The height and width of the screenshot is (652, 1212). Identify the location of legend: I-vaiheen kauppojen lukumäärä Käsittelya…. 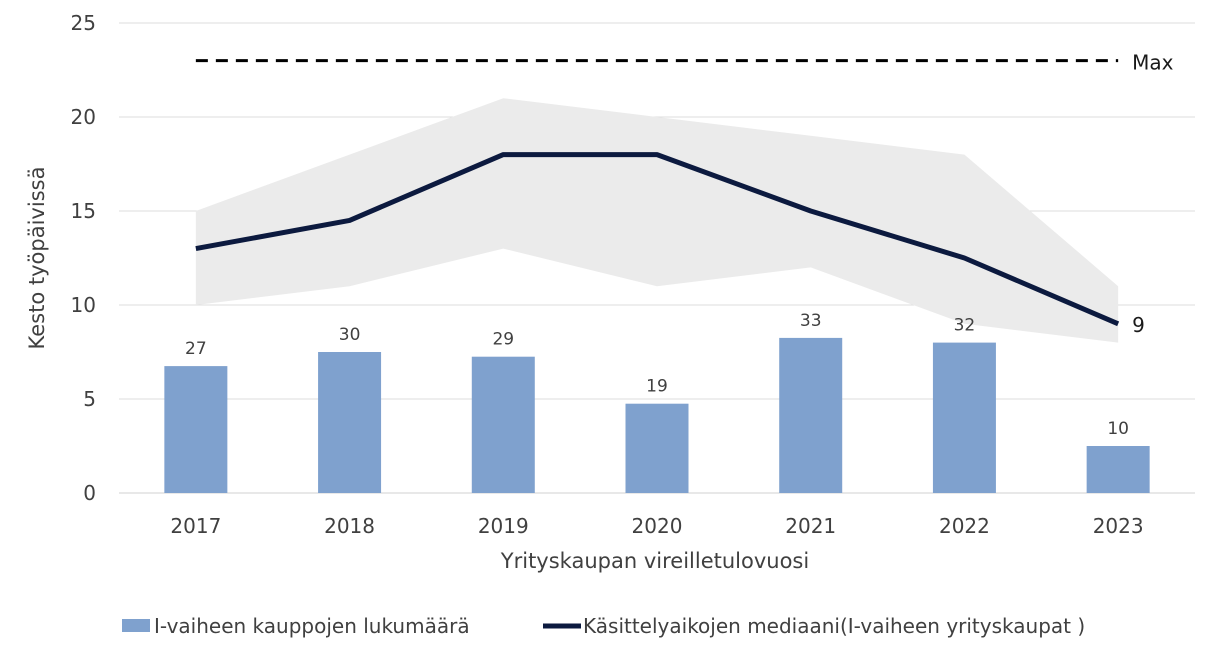
(603, 626).